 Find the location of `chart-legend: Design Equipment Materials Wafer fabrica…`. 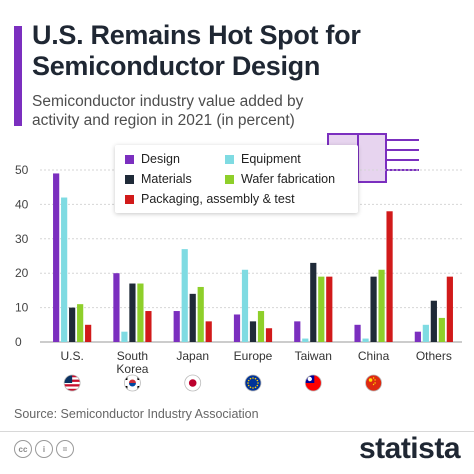

chart-legend: Design Equipment Materials Wafer fabrica… is located at coordinates (236, 179).